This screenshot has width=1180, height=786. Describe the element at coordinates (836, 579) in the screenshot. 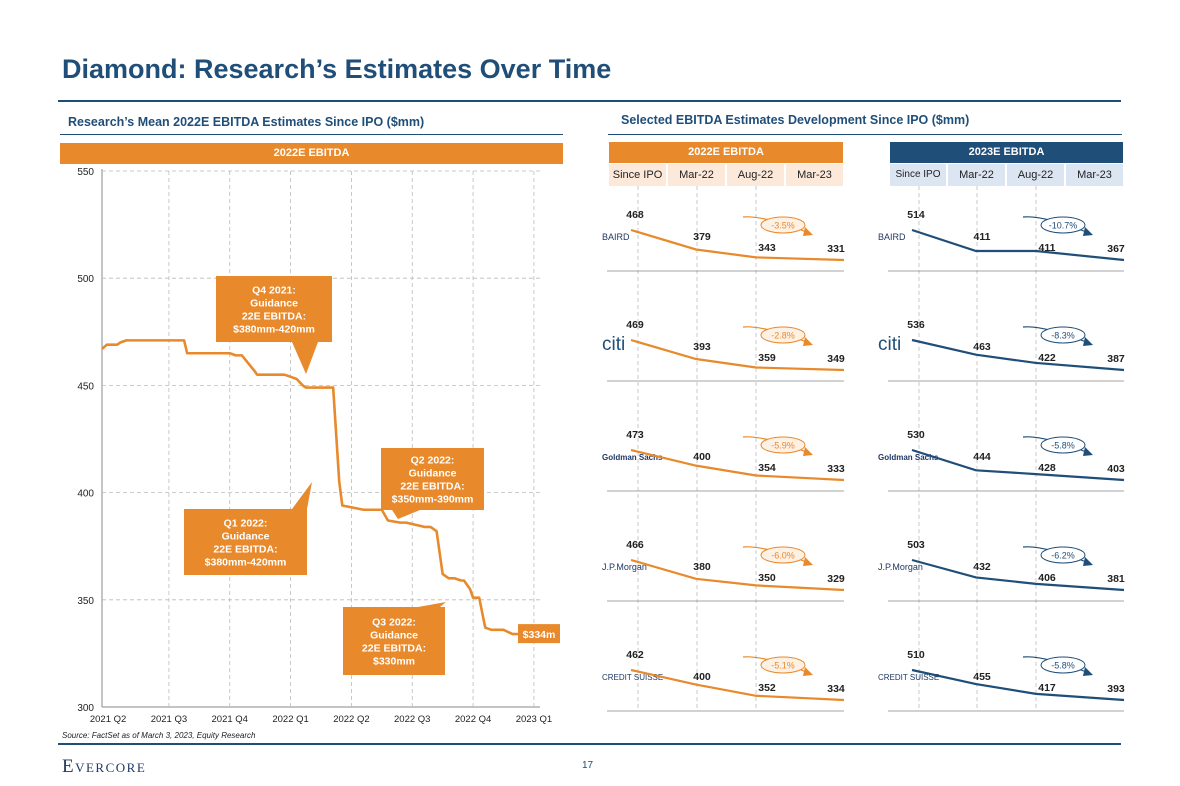

I see `orange-panel-value-label: 329` at that location.